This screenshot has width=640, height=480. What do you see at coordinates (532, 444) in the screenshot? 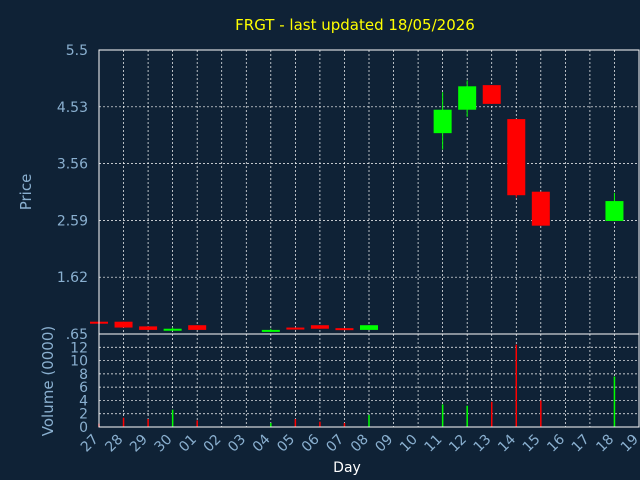
I see `x-tick-label: 15` at bounding box center [532, 444].